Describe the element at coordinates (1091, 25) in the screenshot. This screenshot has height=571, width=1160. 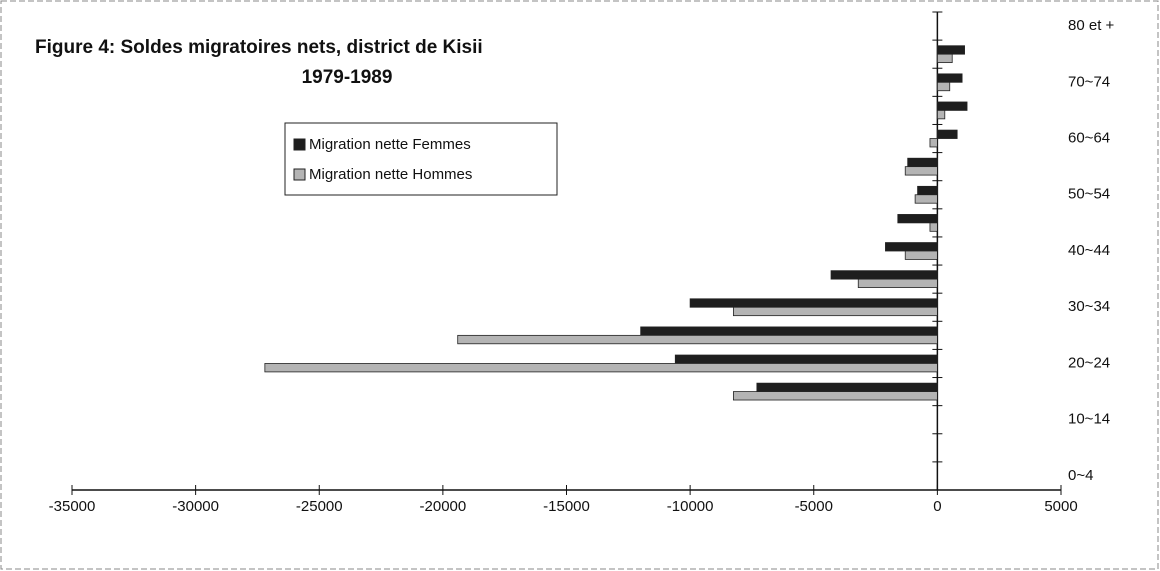
I see `y-tick-label: 80 et +` at that location.